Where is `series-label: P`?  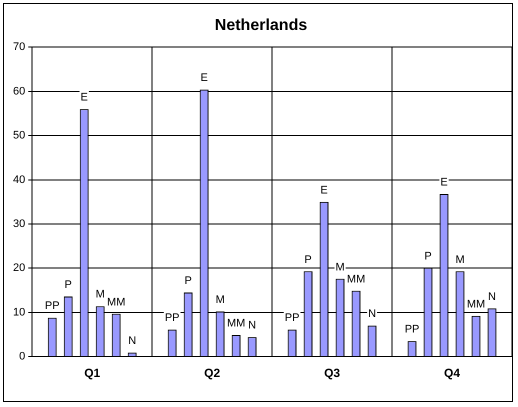 series-label: P is located at coordinates (308, 260).